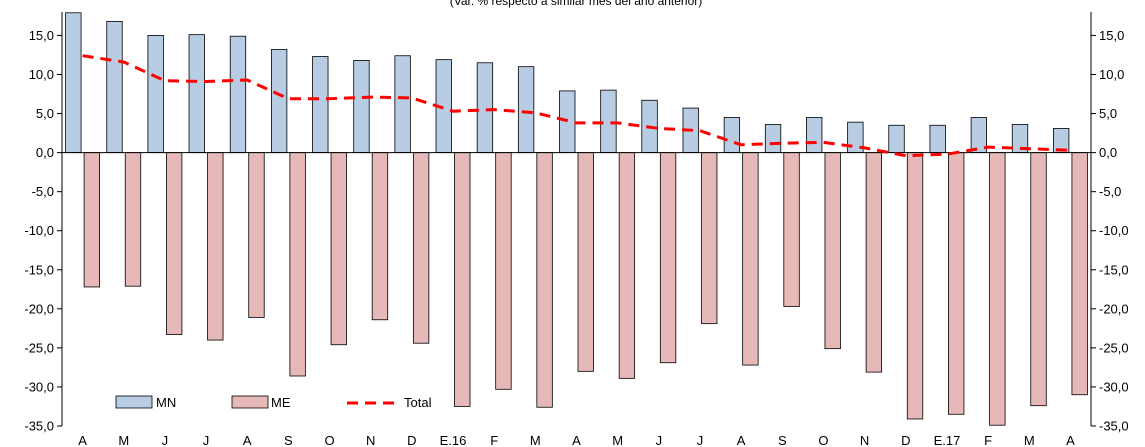 This screenshot has width=1145, height=447. I want to click on legend-label-me: ME, so click(281, 402).